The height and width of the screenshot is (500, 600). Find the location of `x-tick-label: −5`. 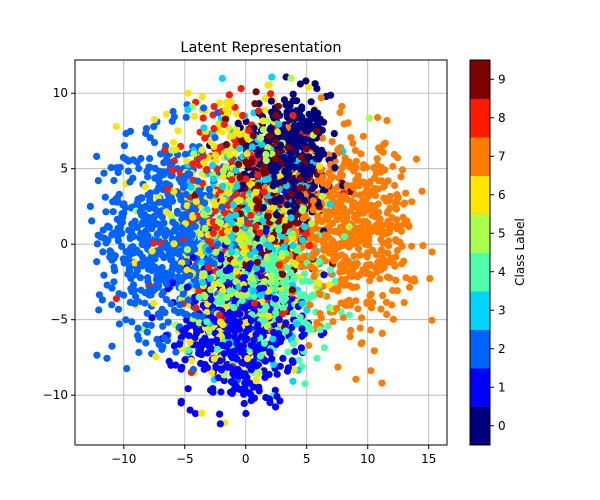

x-tick-label: −5 is located at coordinates (185, 459).